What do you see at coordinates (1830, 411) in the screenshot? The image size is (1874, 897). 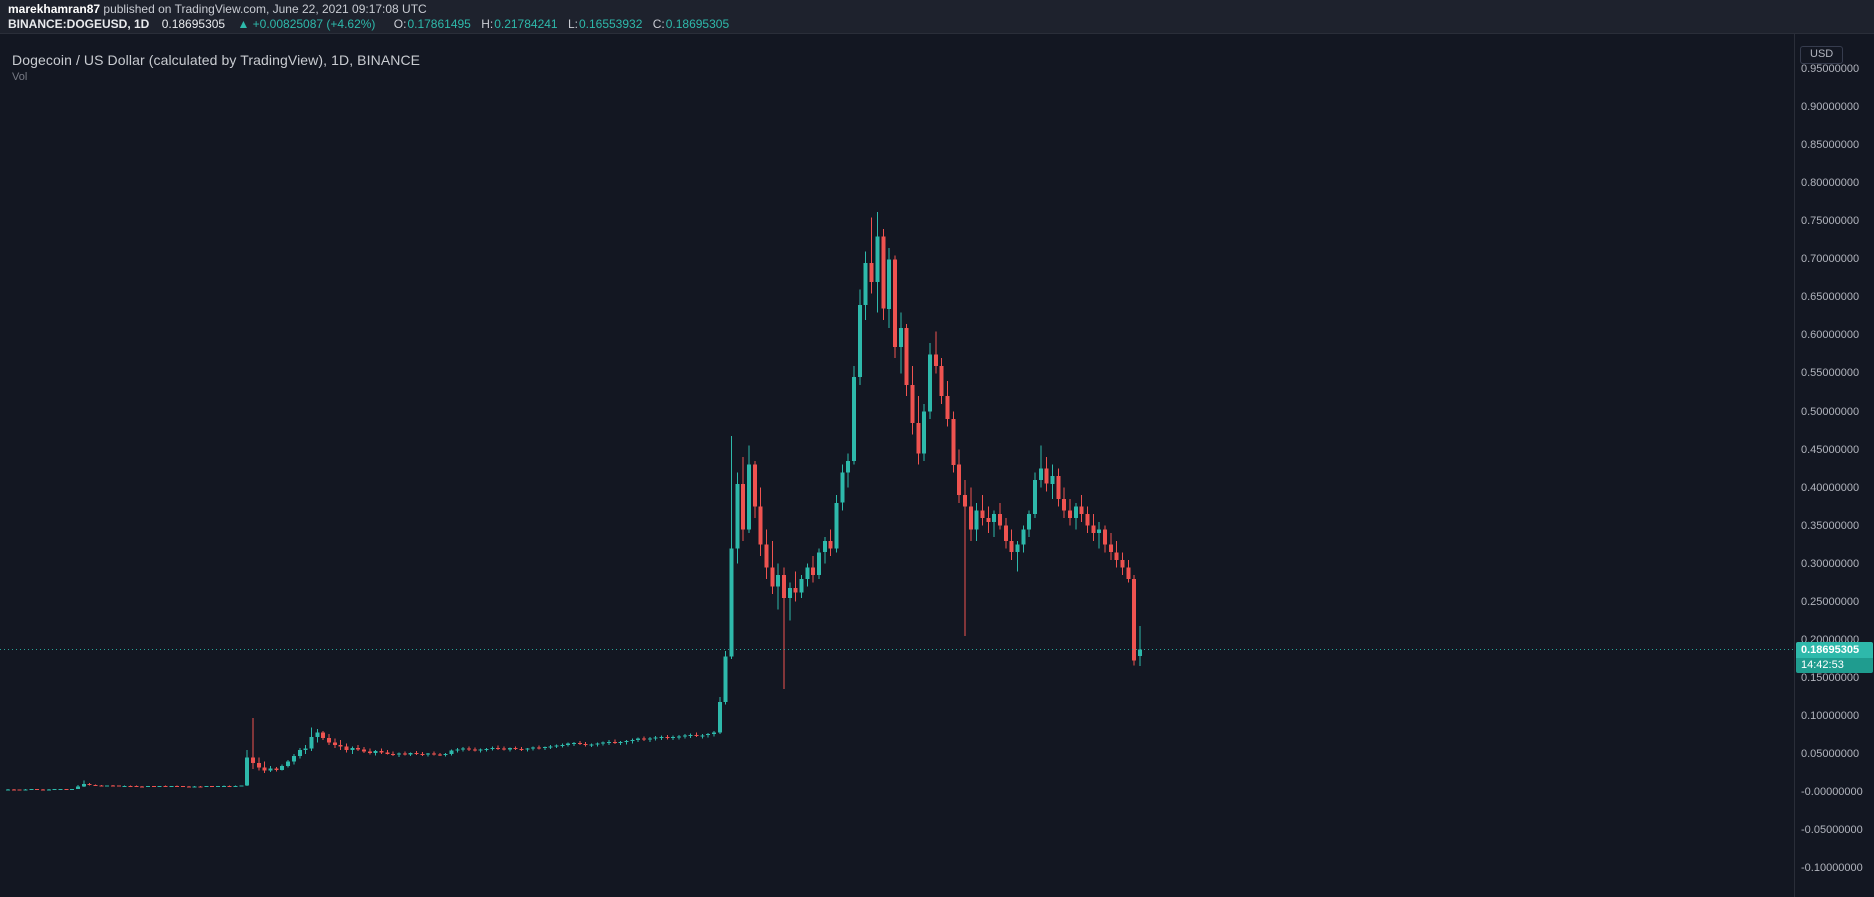 I see `price-tick: 0.50000000` at bounding box center [1830, 411].